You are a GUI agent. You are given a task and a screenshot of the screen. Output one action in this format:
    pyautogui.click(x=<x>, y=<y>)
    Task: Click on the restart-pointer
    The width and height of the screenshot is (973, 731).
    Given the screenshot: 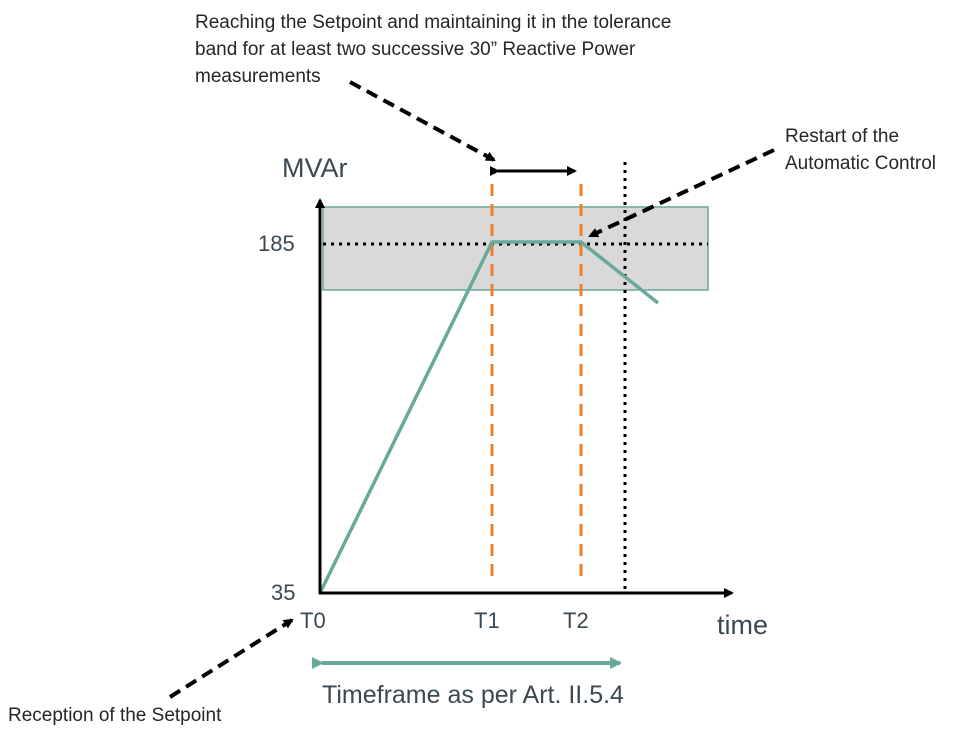 What is the action you would take?
    pyautogui.click(x=681, y=193)
    